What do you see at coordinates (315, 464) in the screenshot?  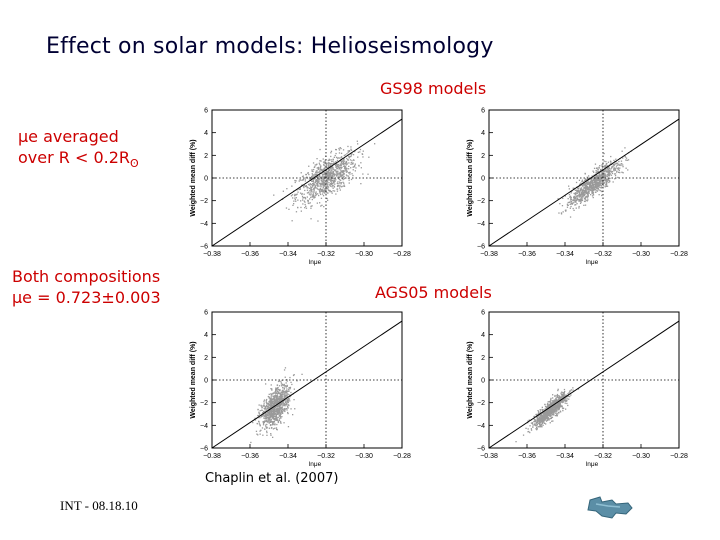 I see `x-axis-label: lnμe` at bounding box center [315, 464].